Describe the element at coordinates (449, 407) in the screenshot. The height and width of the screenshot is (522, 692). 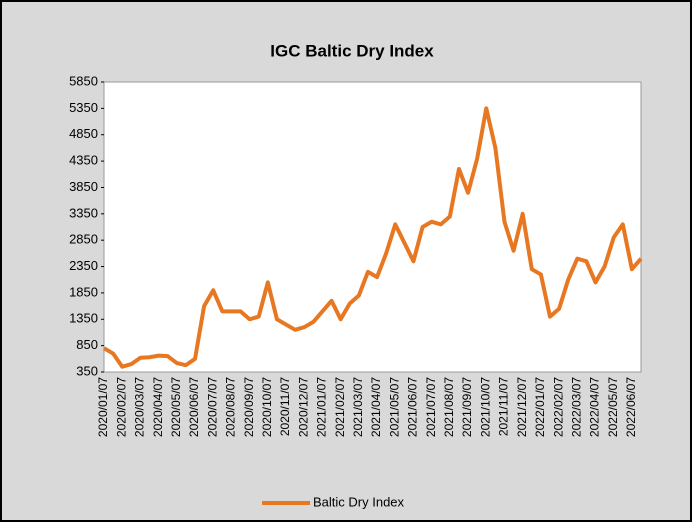
I see `x-tick-label: 2021/08/07` at that location.